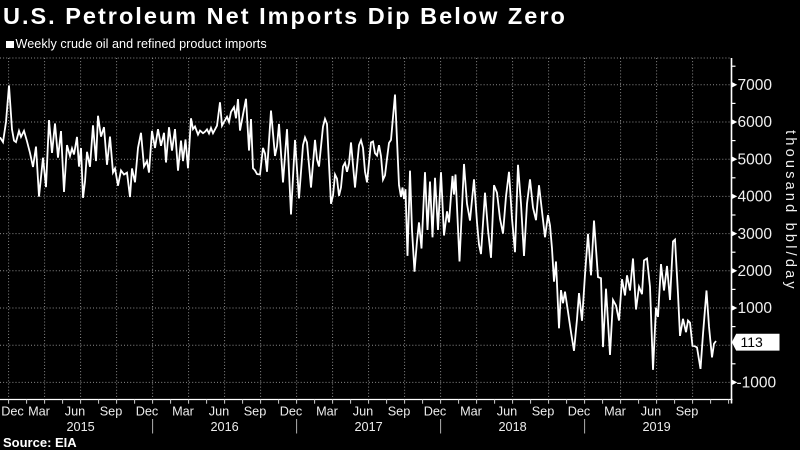 Image resolution: width=800 pixels, height=450 pixels. What do you see at coordinates (368, 427) in the screenshot?
I see `svg-text: 2017` at bounding box center [368, 427].